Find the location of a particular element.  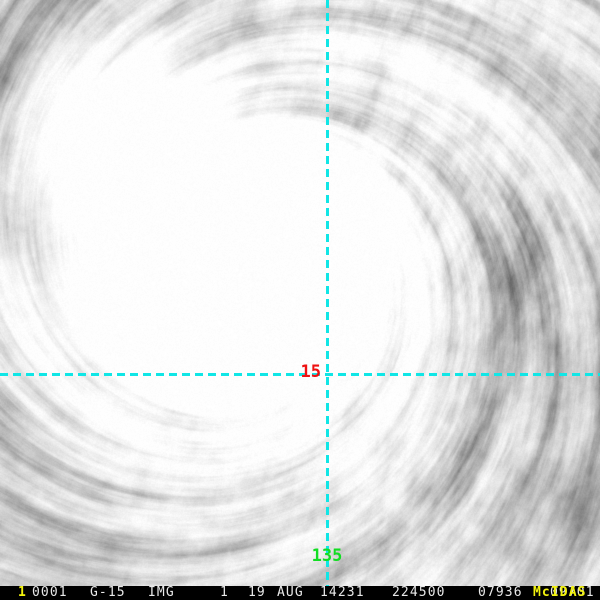

observation-time: 224500 is located at coordinates (419, 593).